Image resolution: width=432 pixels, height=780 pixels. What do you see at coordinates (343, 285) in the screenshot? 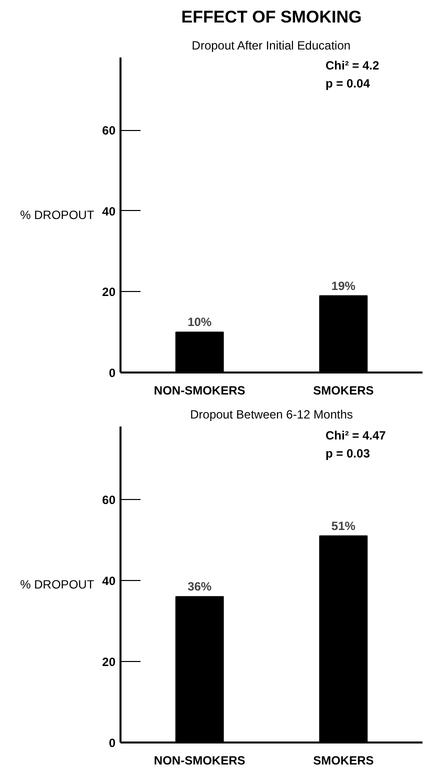
I see `data-label: 19%` at bounding box center [343, 285].